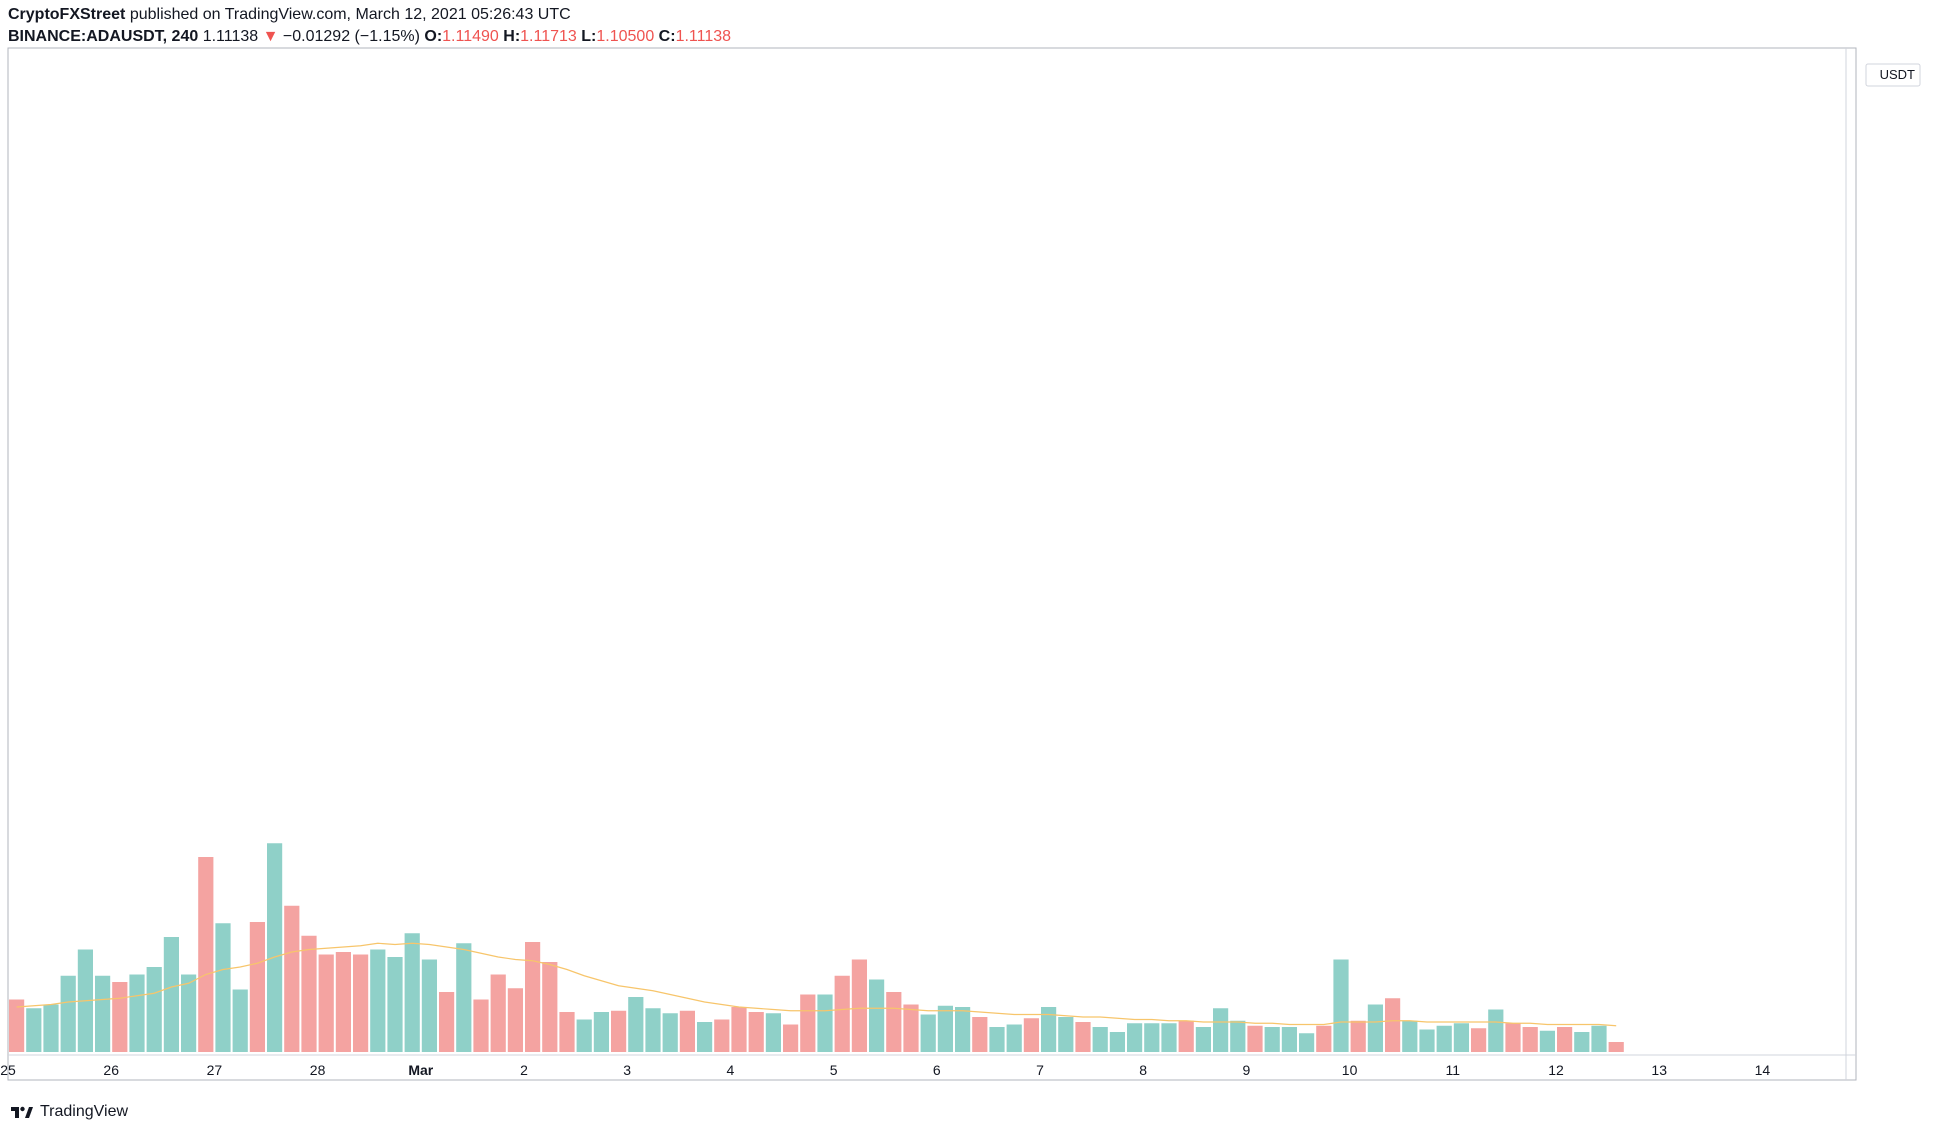 This screenshot has width=1938, height=1134. Describe the element at coordinates (1350, 1070) in the screenshot. I see `x-tick-label: 10` at that location.